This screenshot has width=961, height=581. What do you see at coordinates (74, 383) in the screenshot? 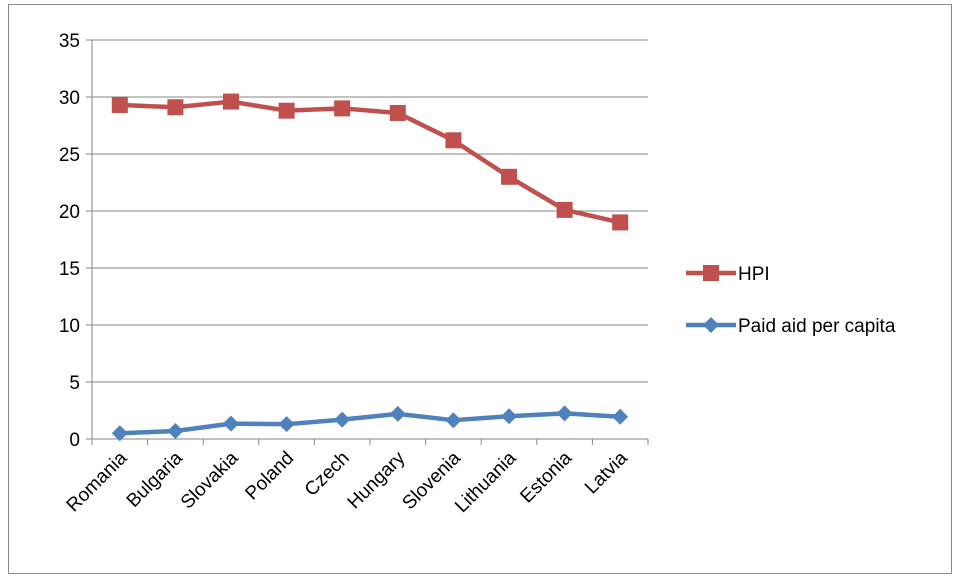
I see `y-tick-label: 5` at bounding box center [74, 383].